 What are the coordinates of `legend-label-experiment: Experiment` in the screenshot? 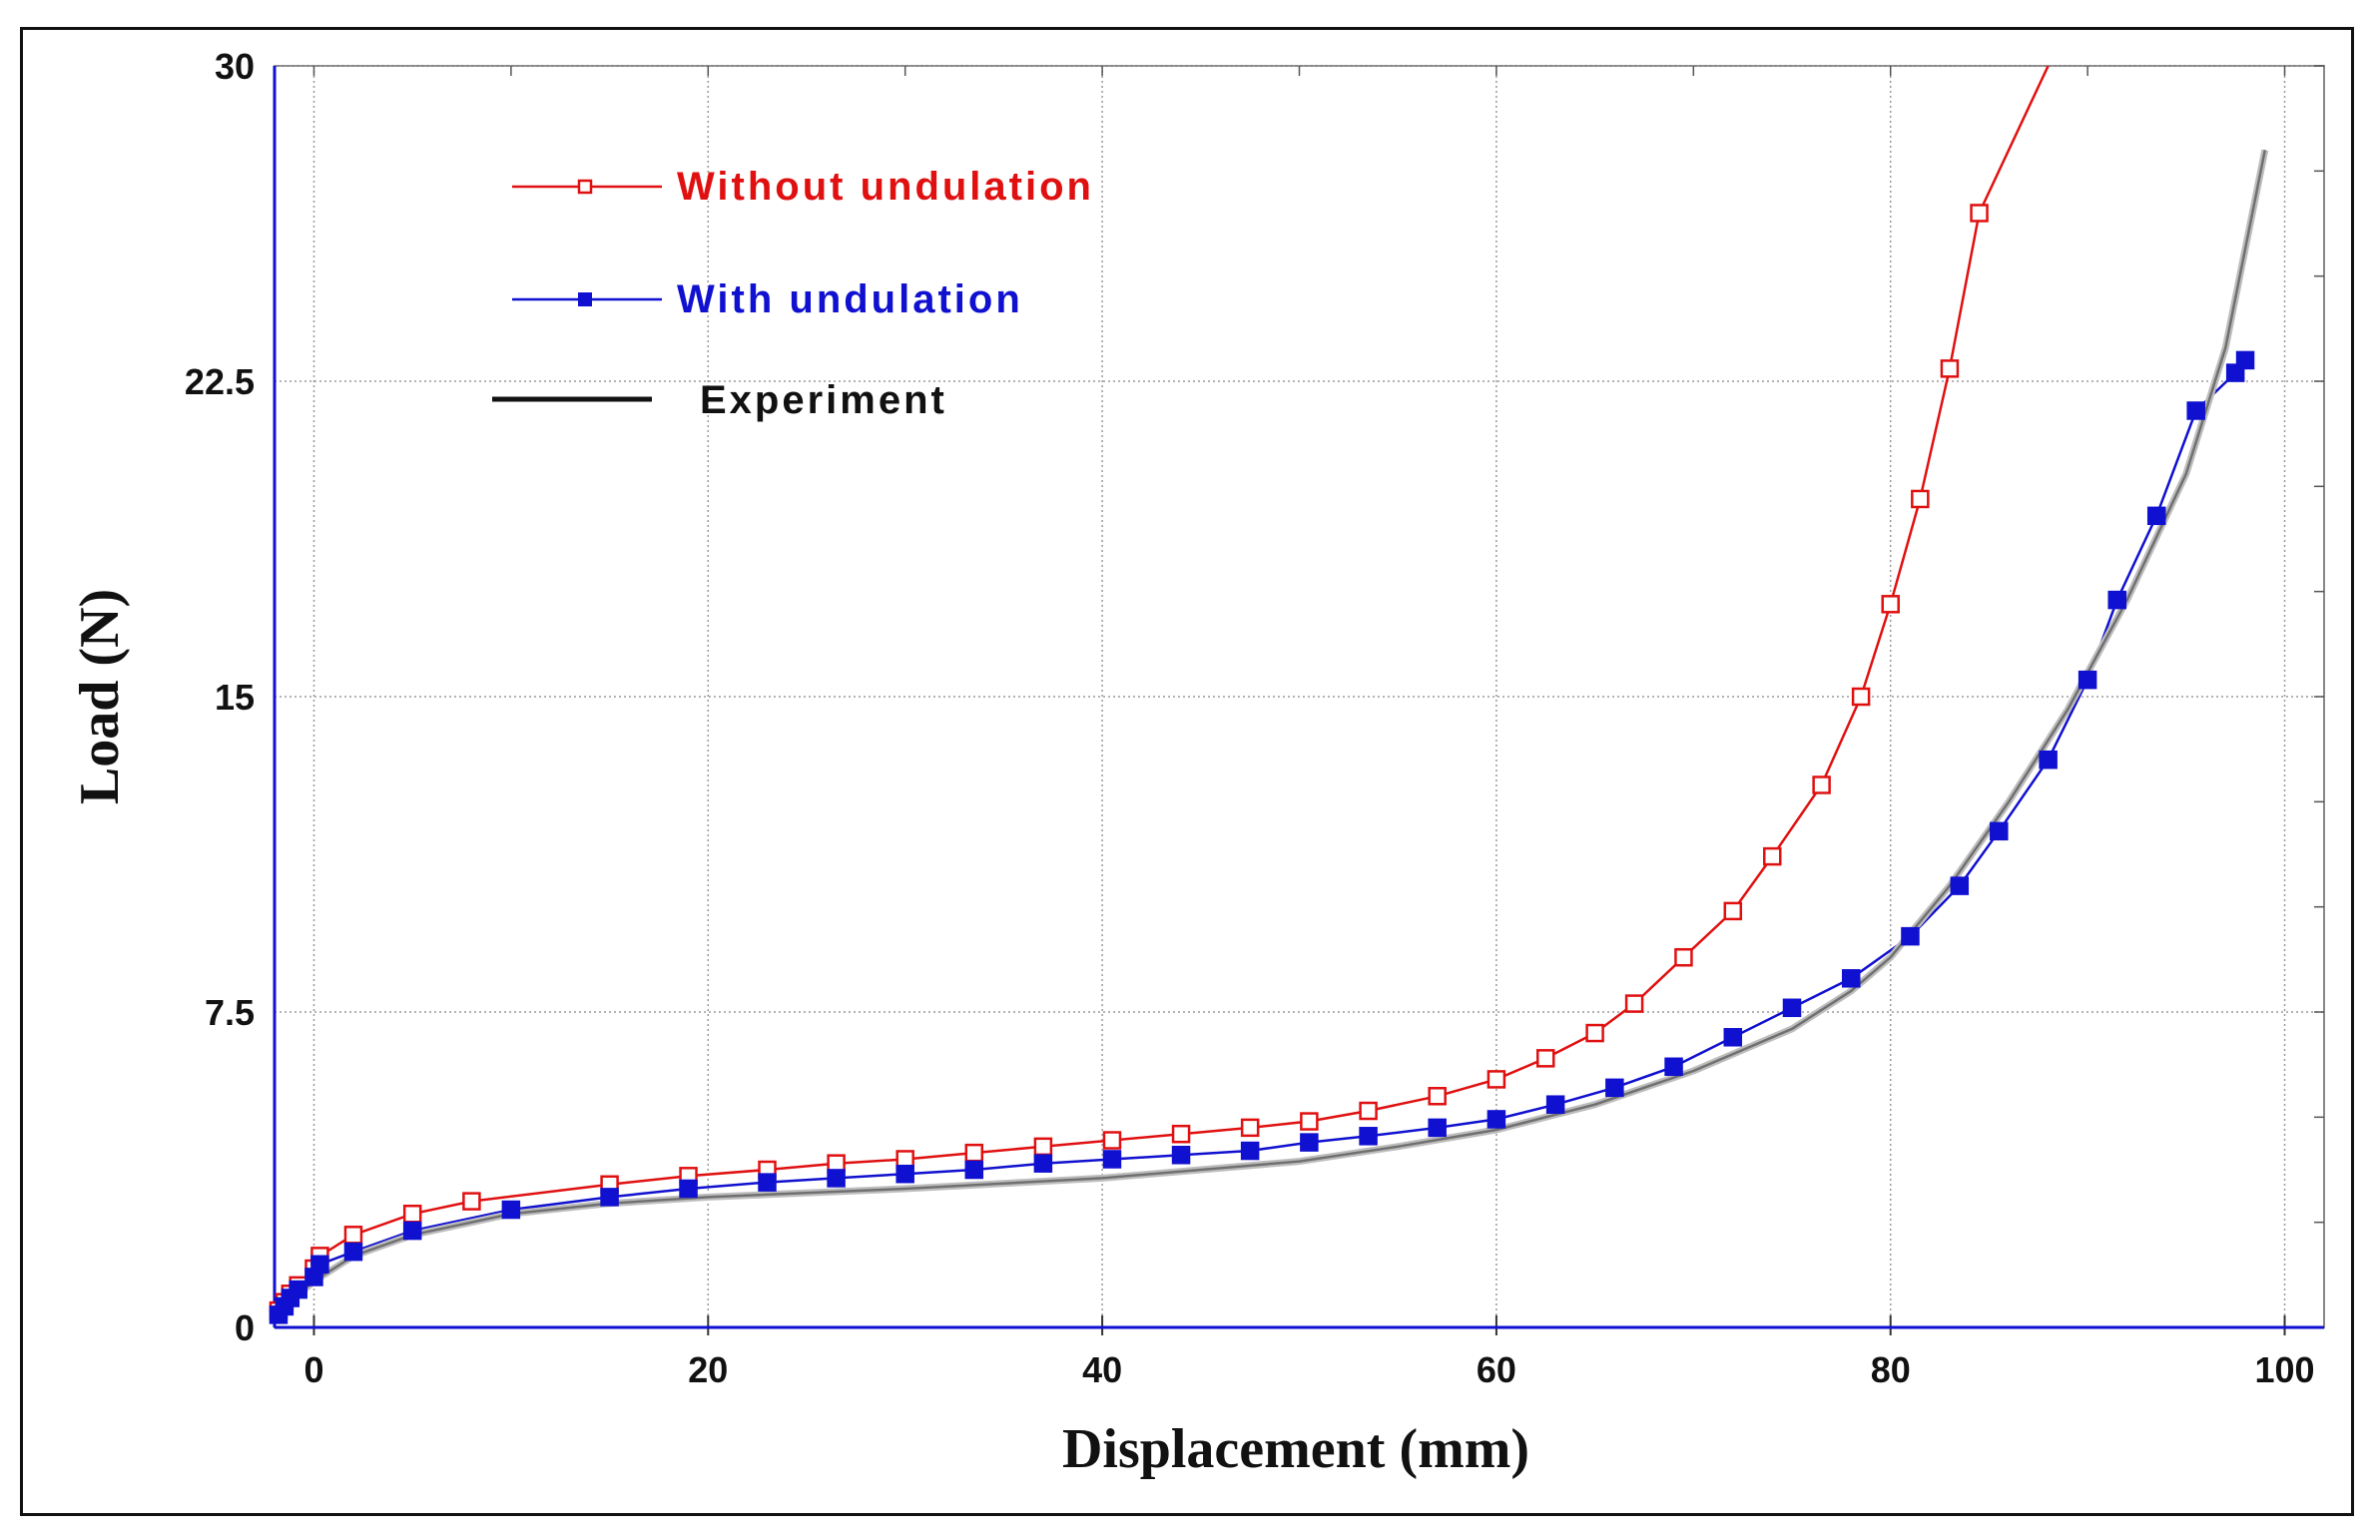 It's located at (823, 400).